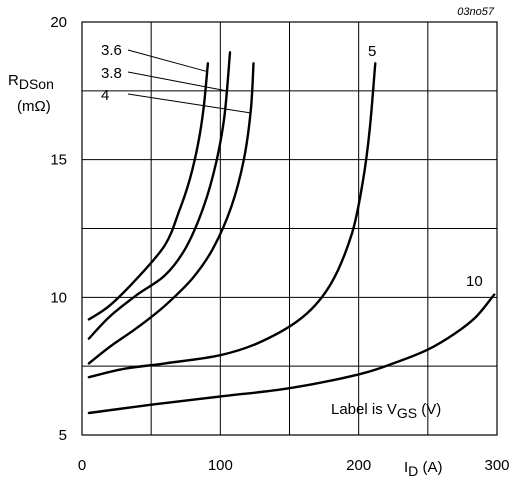 The width and height of the screenshot is (515, 485). What do you see at coordinates (220, 465) in the screenshot?
I see `x-tick-label-100: 100` at bounding box center [220, 465].